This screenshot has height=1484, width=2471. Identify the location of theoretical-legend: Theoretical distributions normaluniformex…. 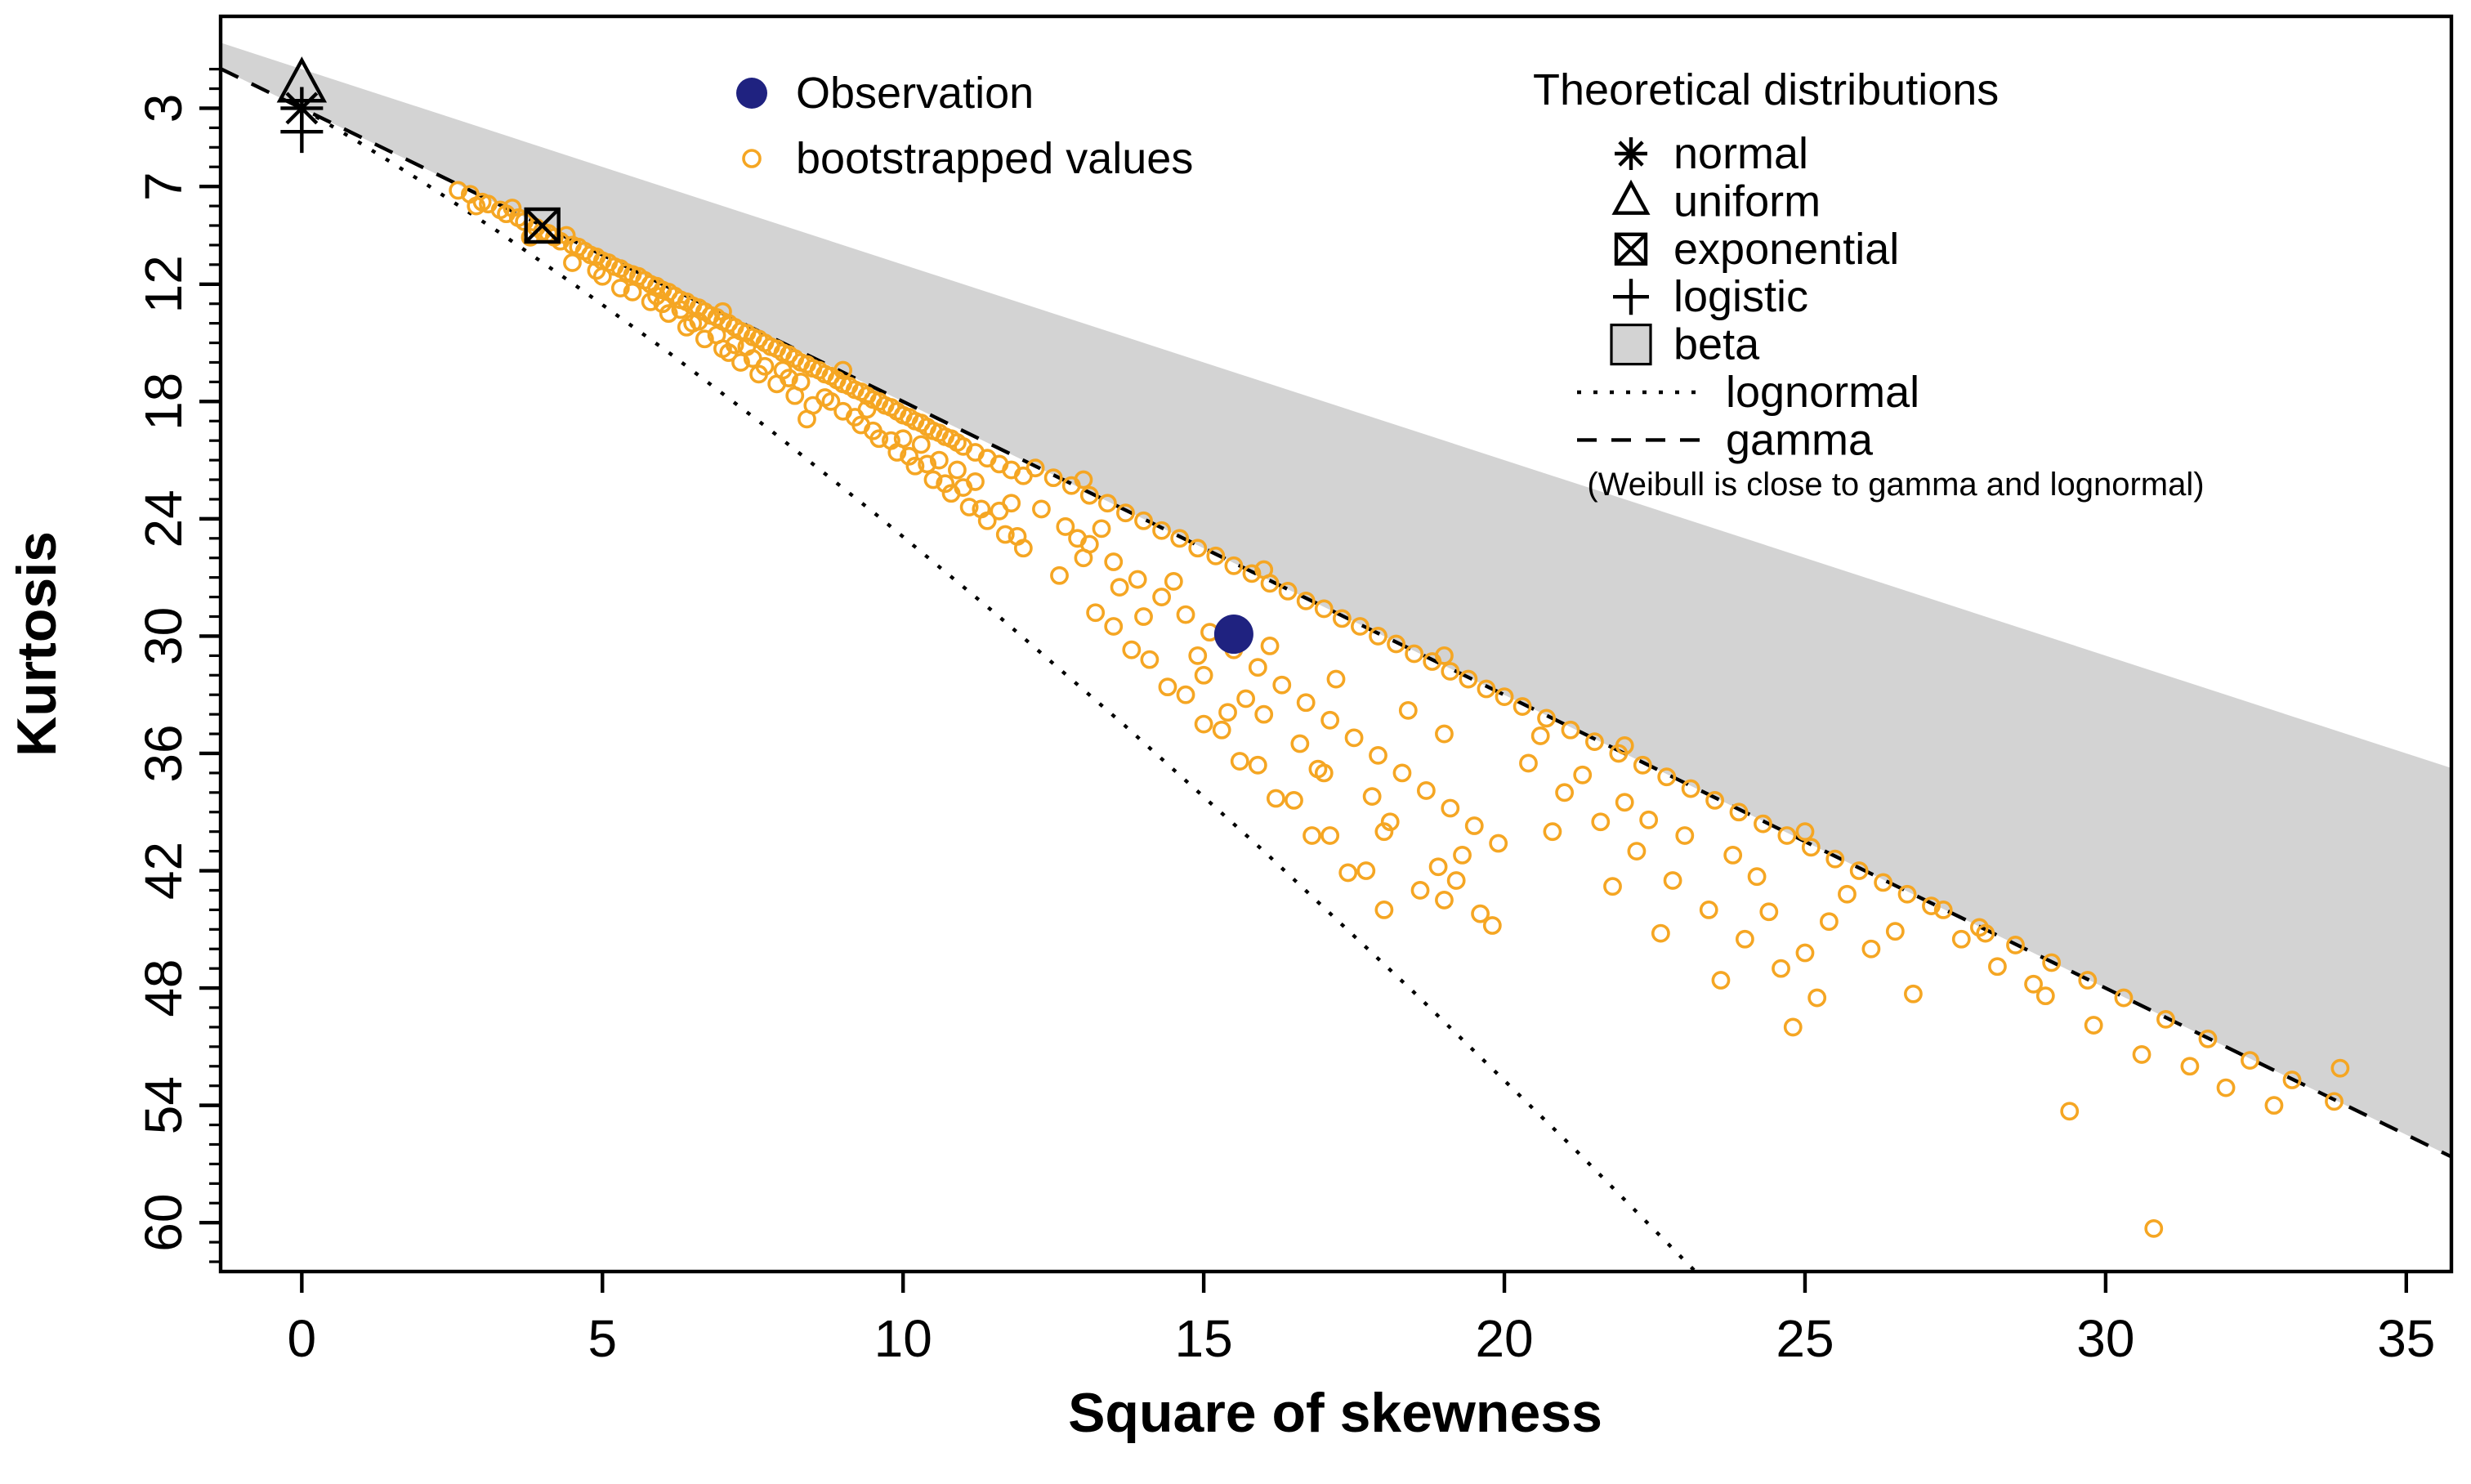
(1869, 284).